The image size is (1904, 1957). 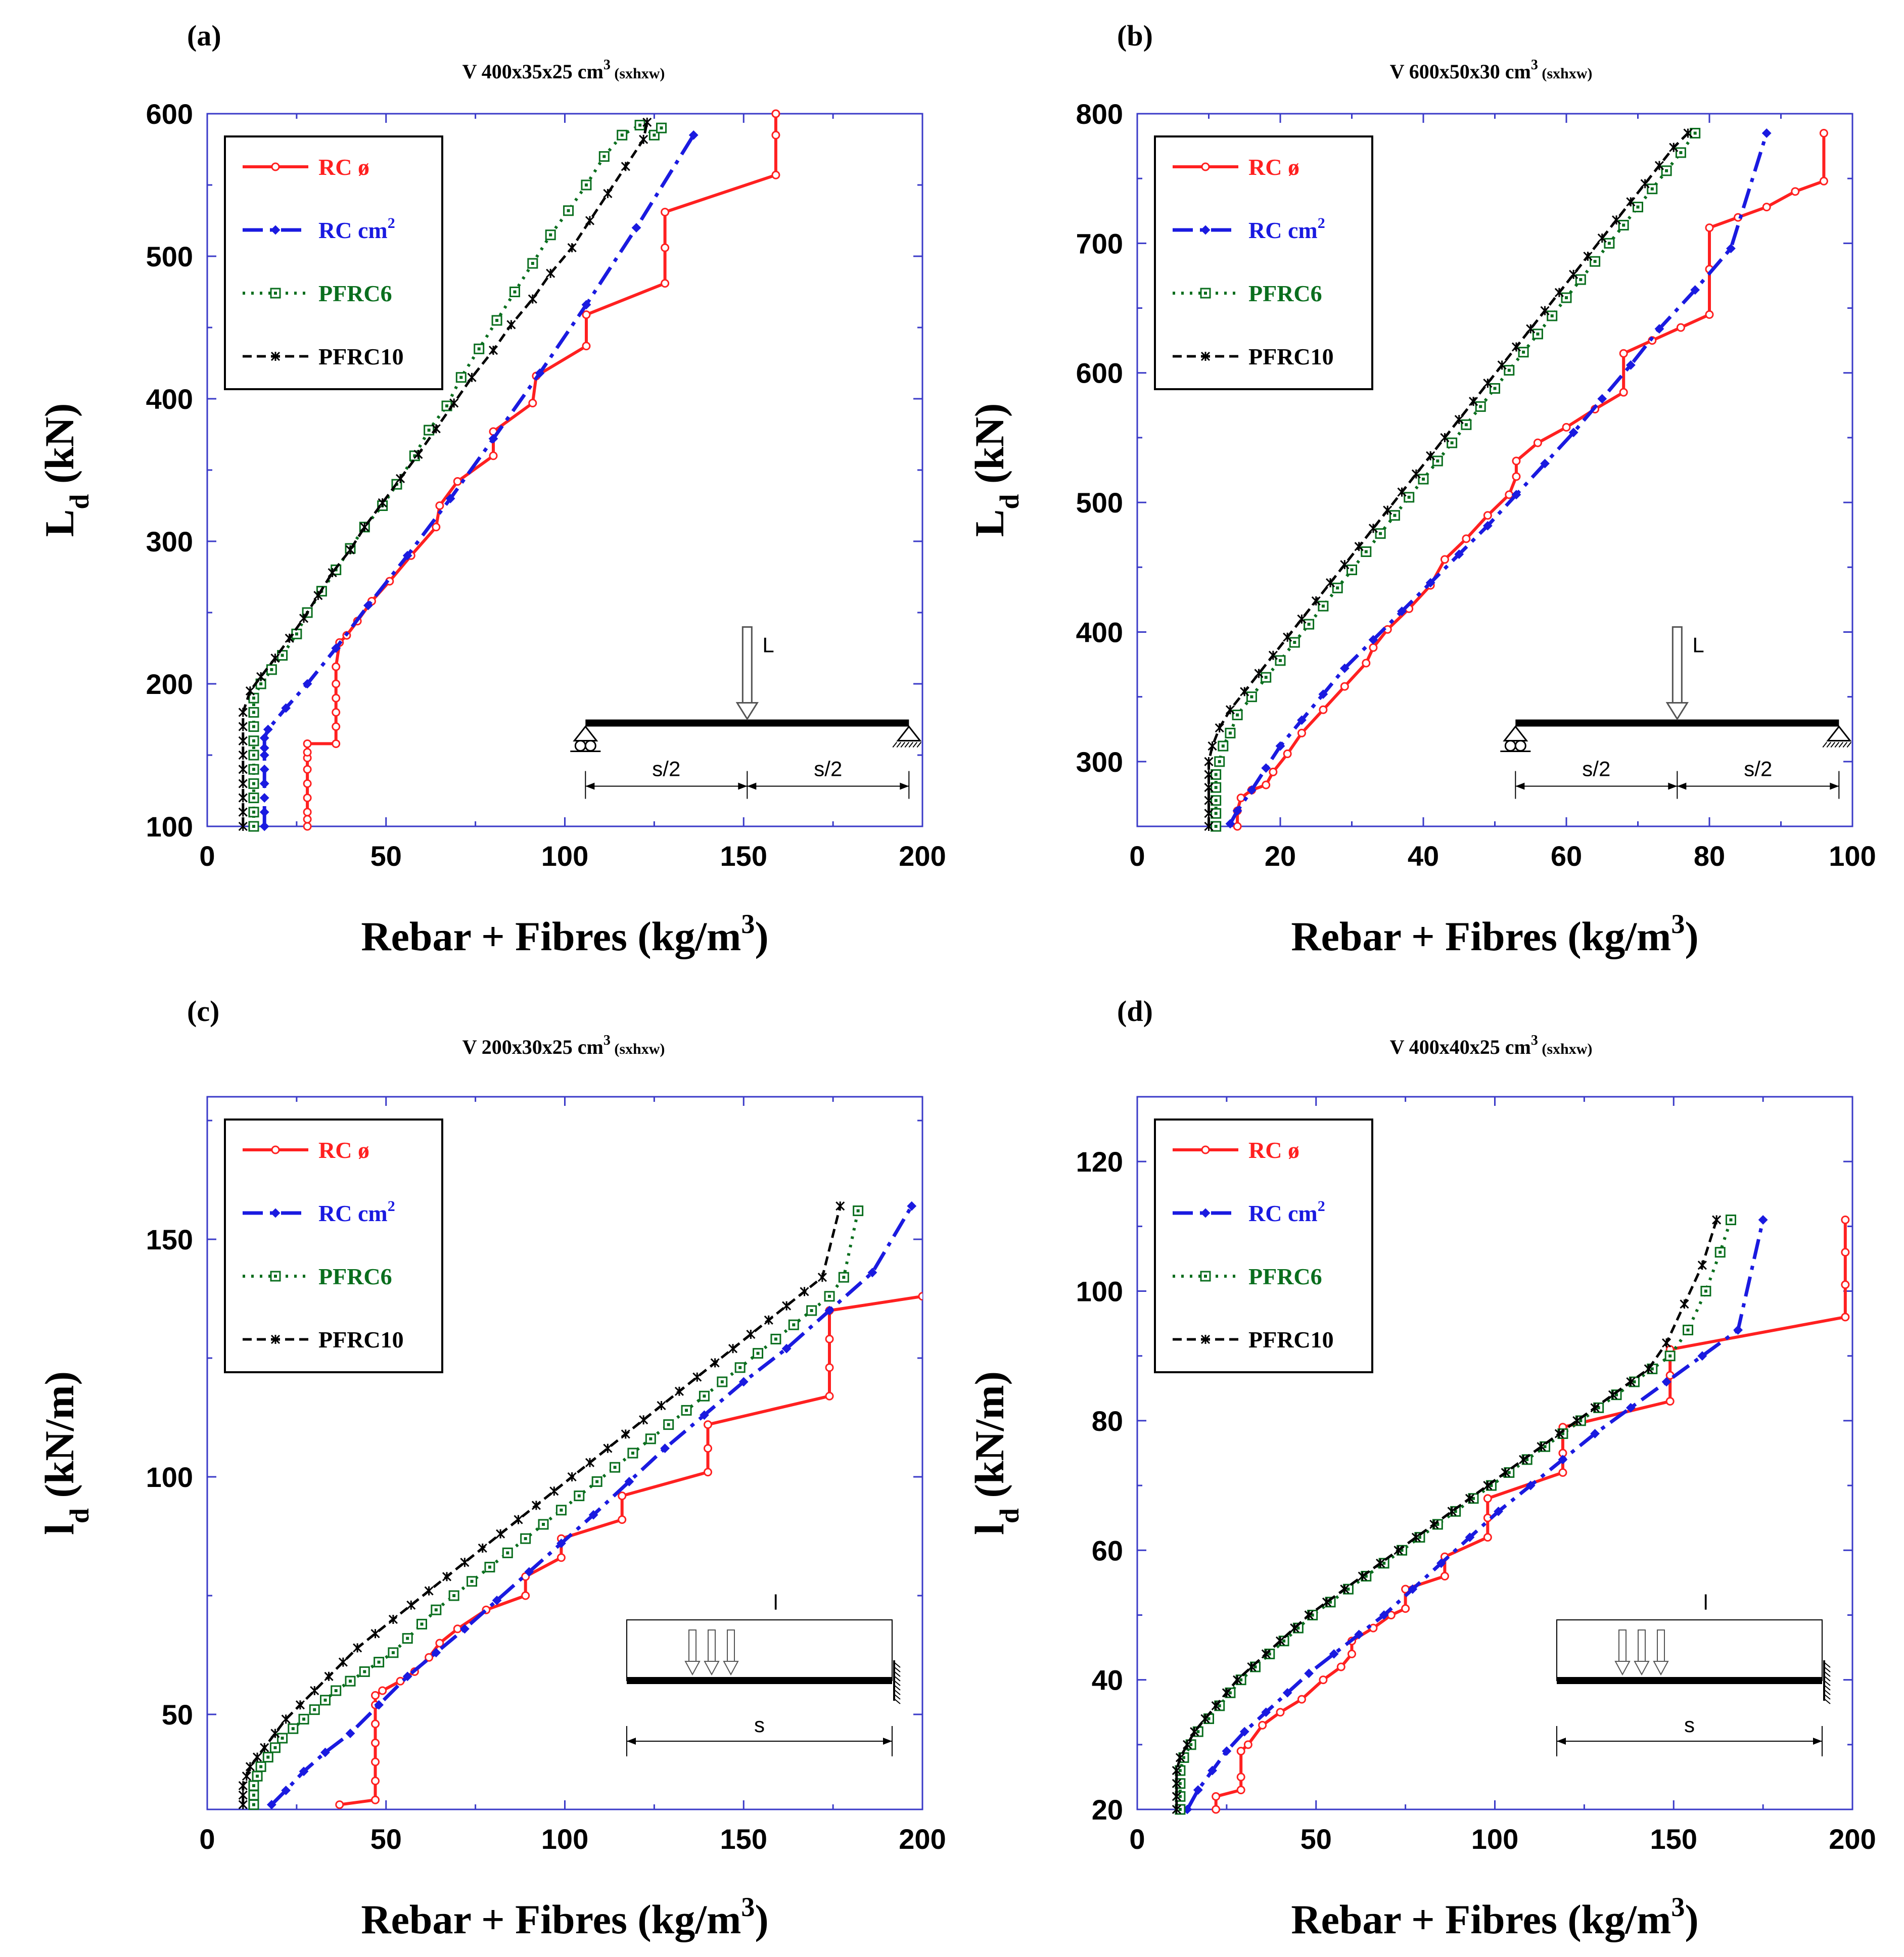 I want to click on beam-sketch: Ls/2 s/2, so click(x=1676, y=712).